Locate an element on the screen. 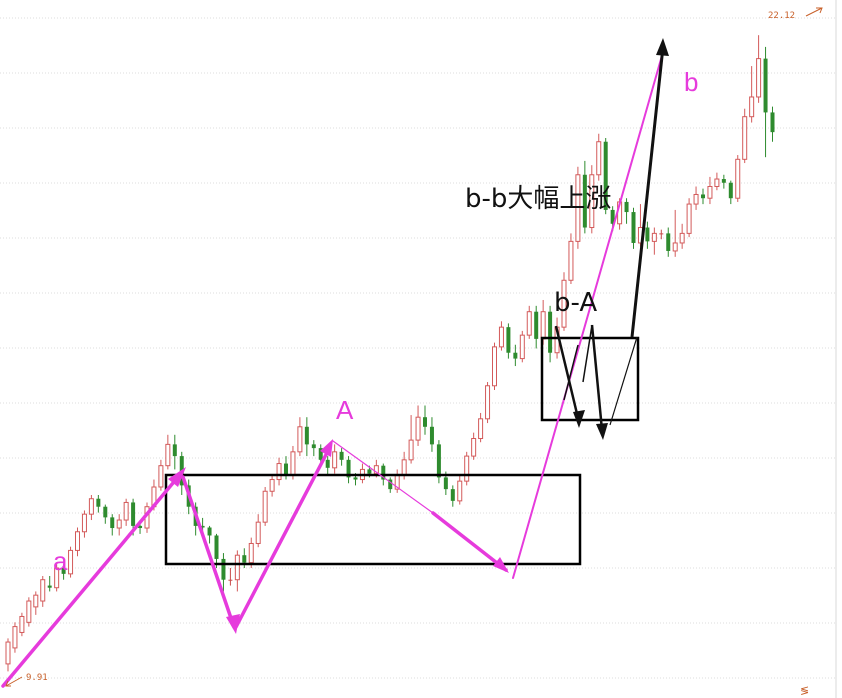 Image resolution: width=842 pixels, height=698 pixels. wave-a-line is located at coordinates (90, 581).